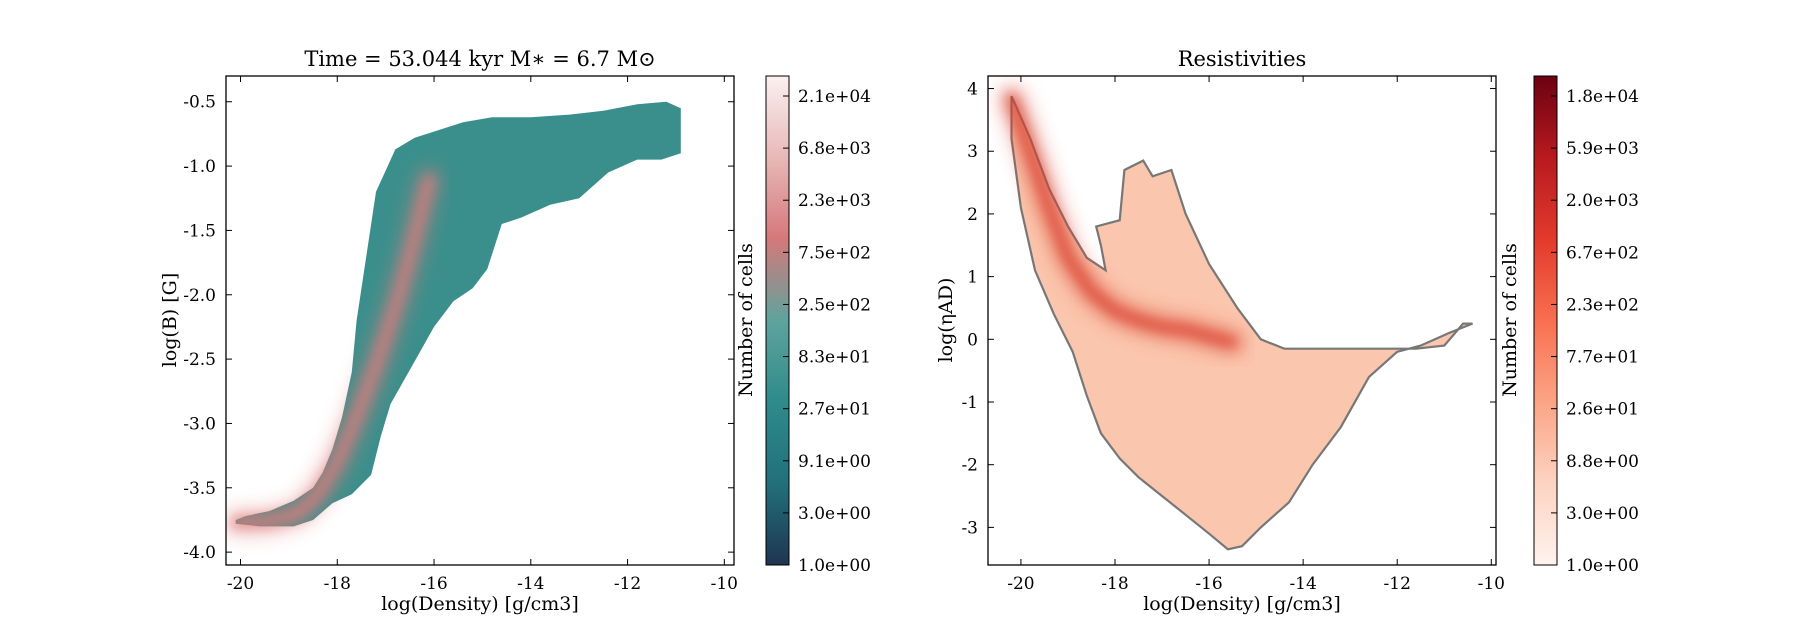  I want to click on colorbar-tick-label: 8.3e+01, so click(834, 358).